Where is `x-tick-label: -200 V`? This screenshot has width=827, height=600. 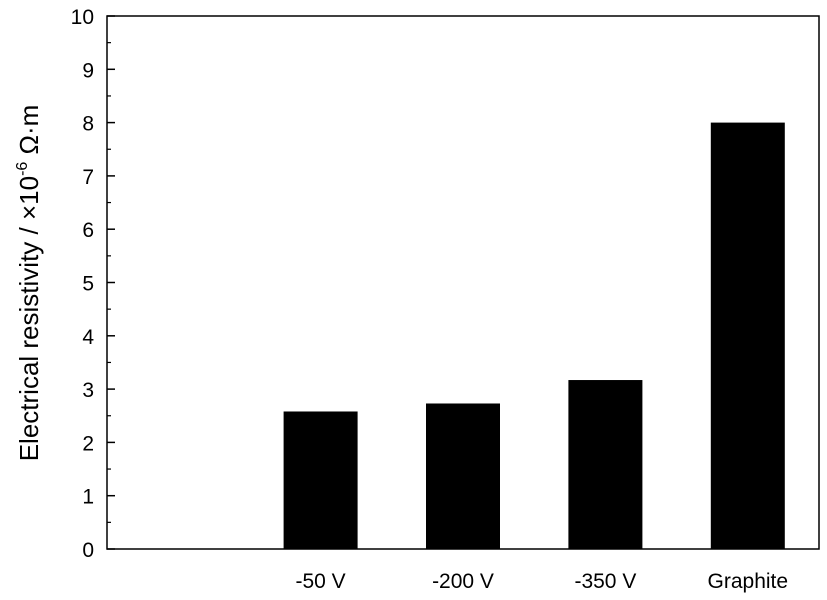 x-tick-label: -200 V is located at coordinates (463, 581).